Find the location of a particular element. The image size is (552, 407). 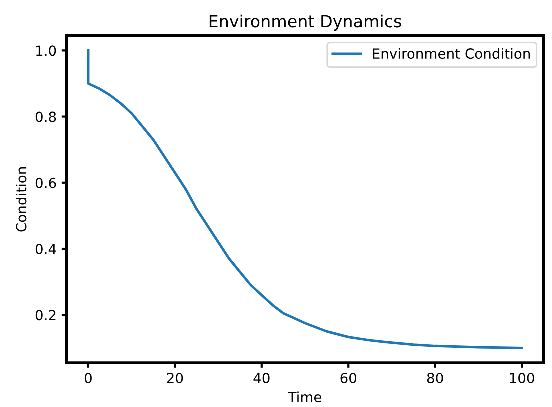

y-tick-label: 0.2 is located at coordinates (46, 315).